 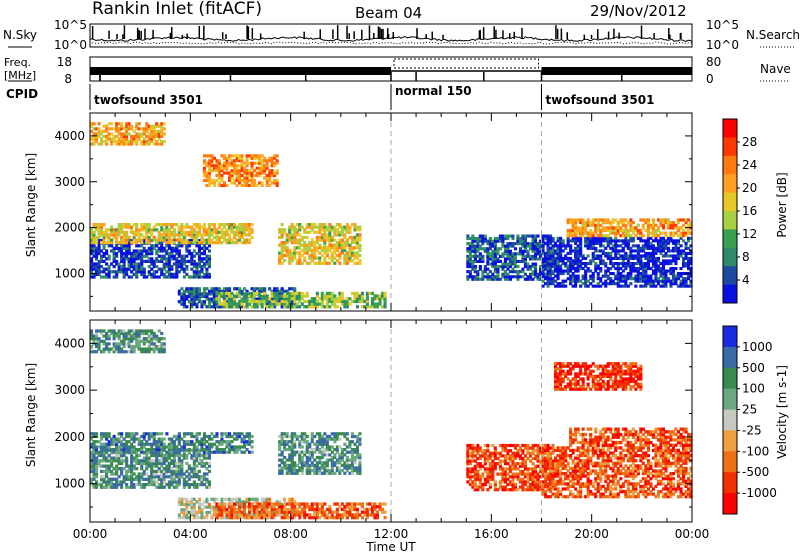 What do you see at coordinates (749, 211) in the screenshot?
I see `colorbar-tick-label: 16` at bounding box center [749, 211].